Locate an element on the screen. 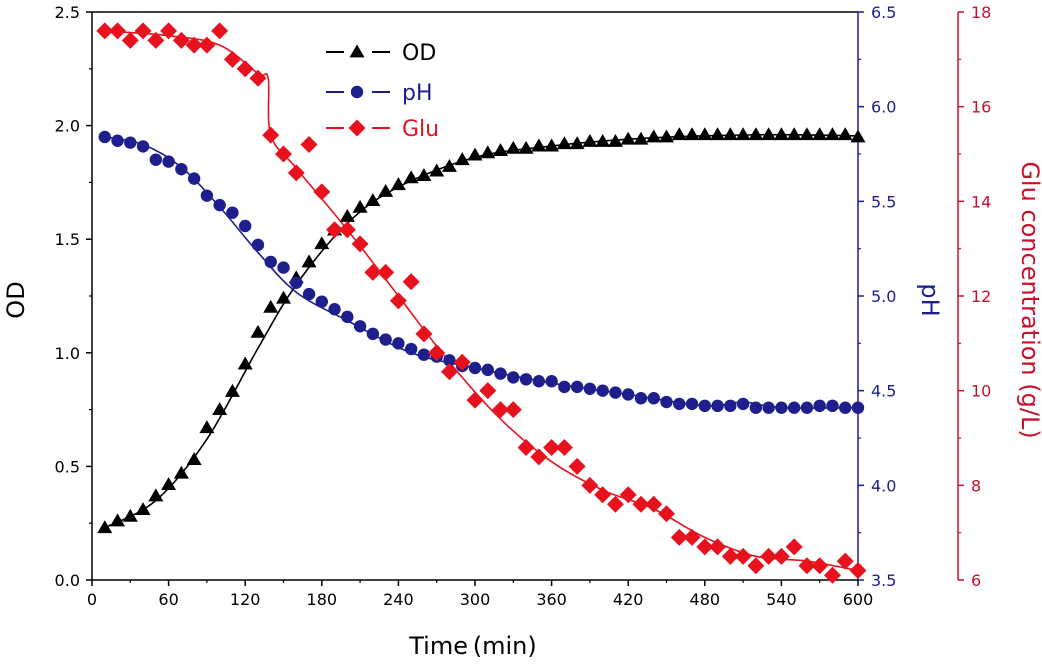  x-tick-label: 60 is located at coordinates (168, 599).